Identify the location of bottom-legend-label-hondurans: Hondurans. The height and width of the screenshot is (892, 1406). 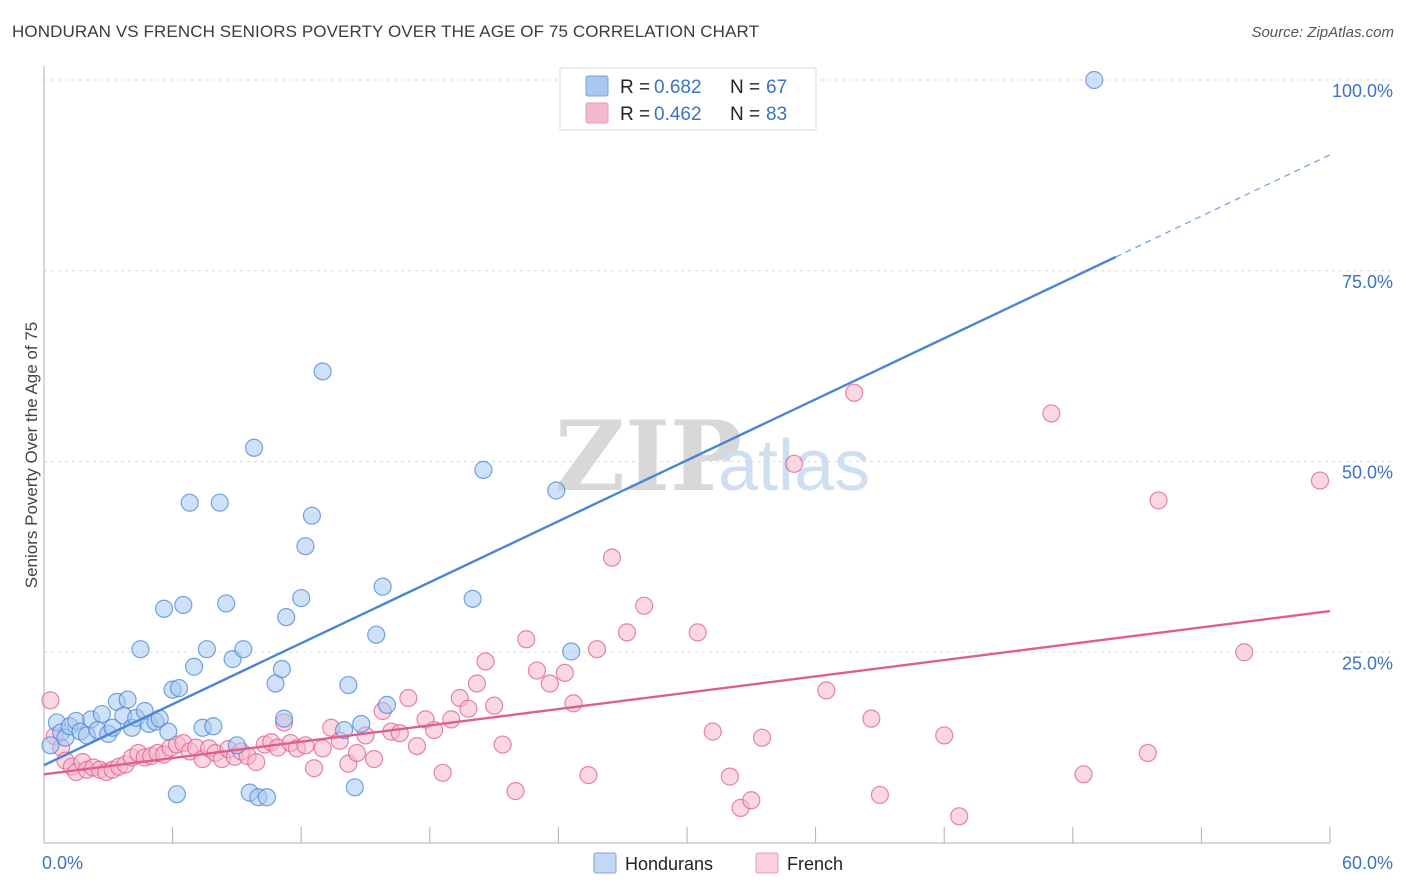
(669, 864).